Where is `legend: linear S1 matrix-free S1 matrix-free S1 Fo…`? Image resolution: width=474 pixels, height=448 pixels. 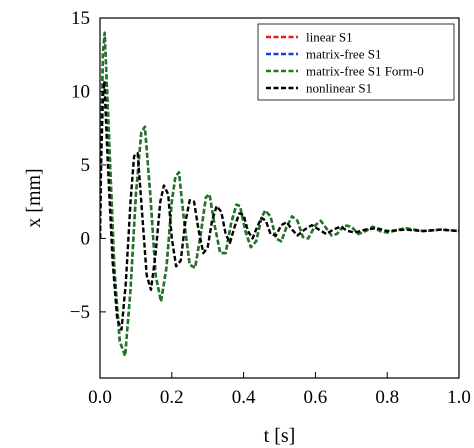 legend: linear S1 matrix-free S1 matrix-free S1 Fo… is located at coordinates (356, 62).